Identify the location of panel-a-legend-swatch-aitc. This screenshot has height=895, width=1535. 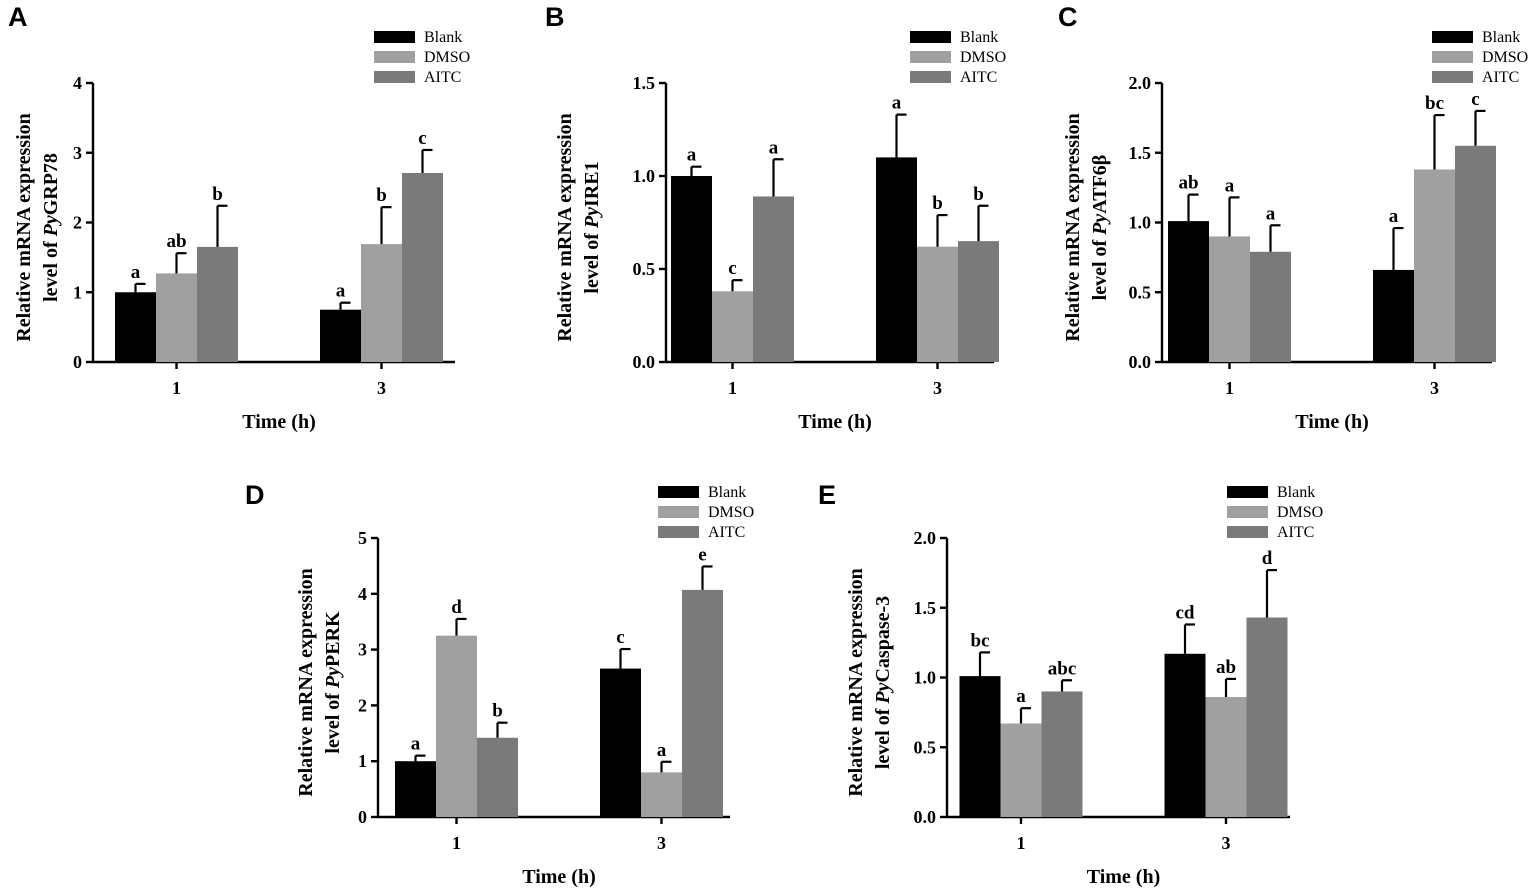
(394, 77).